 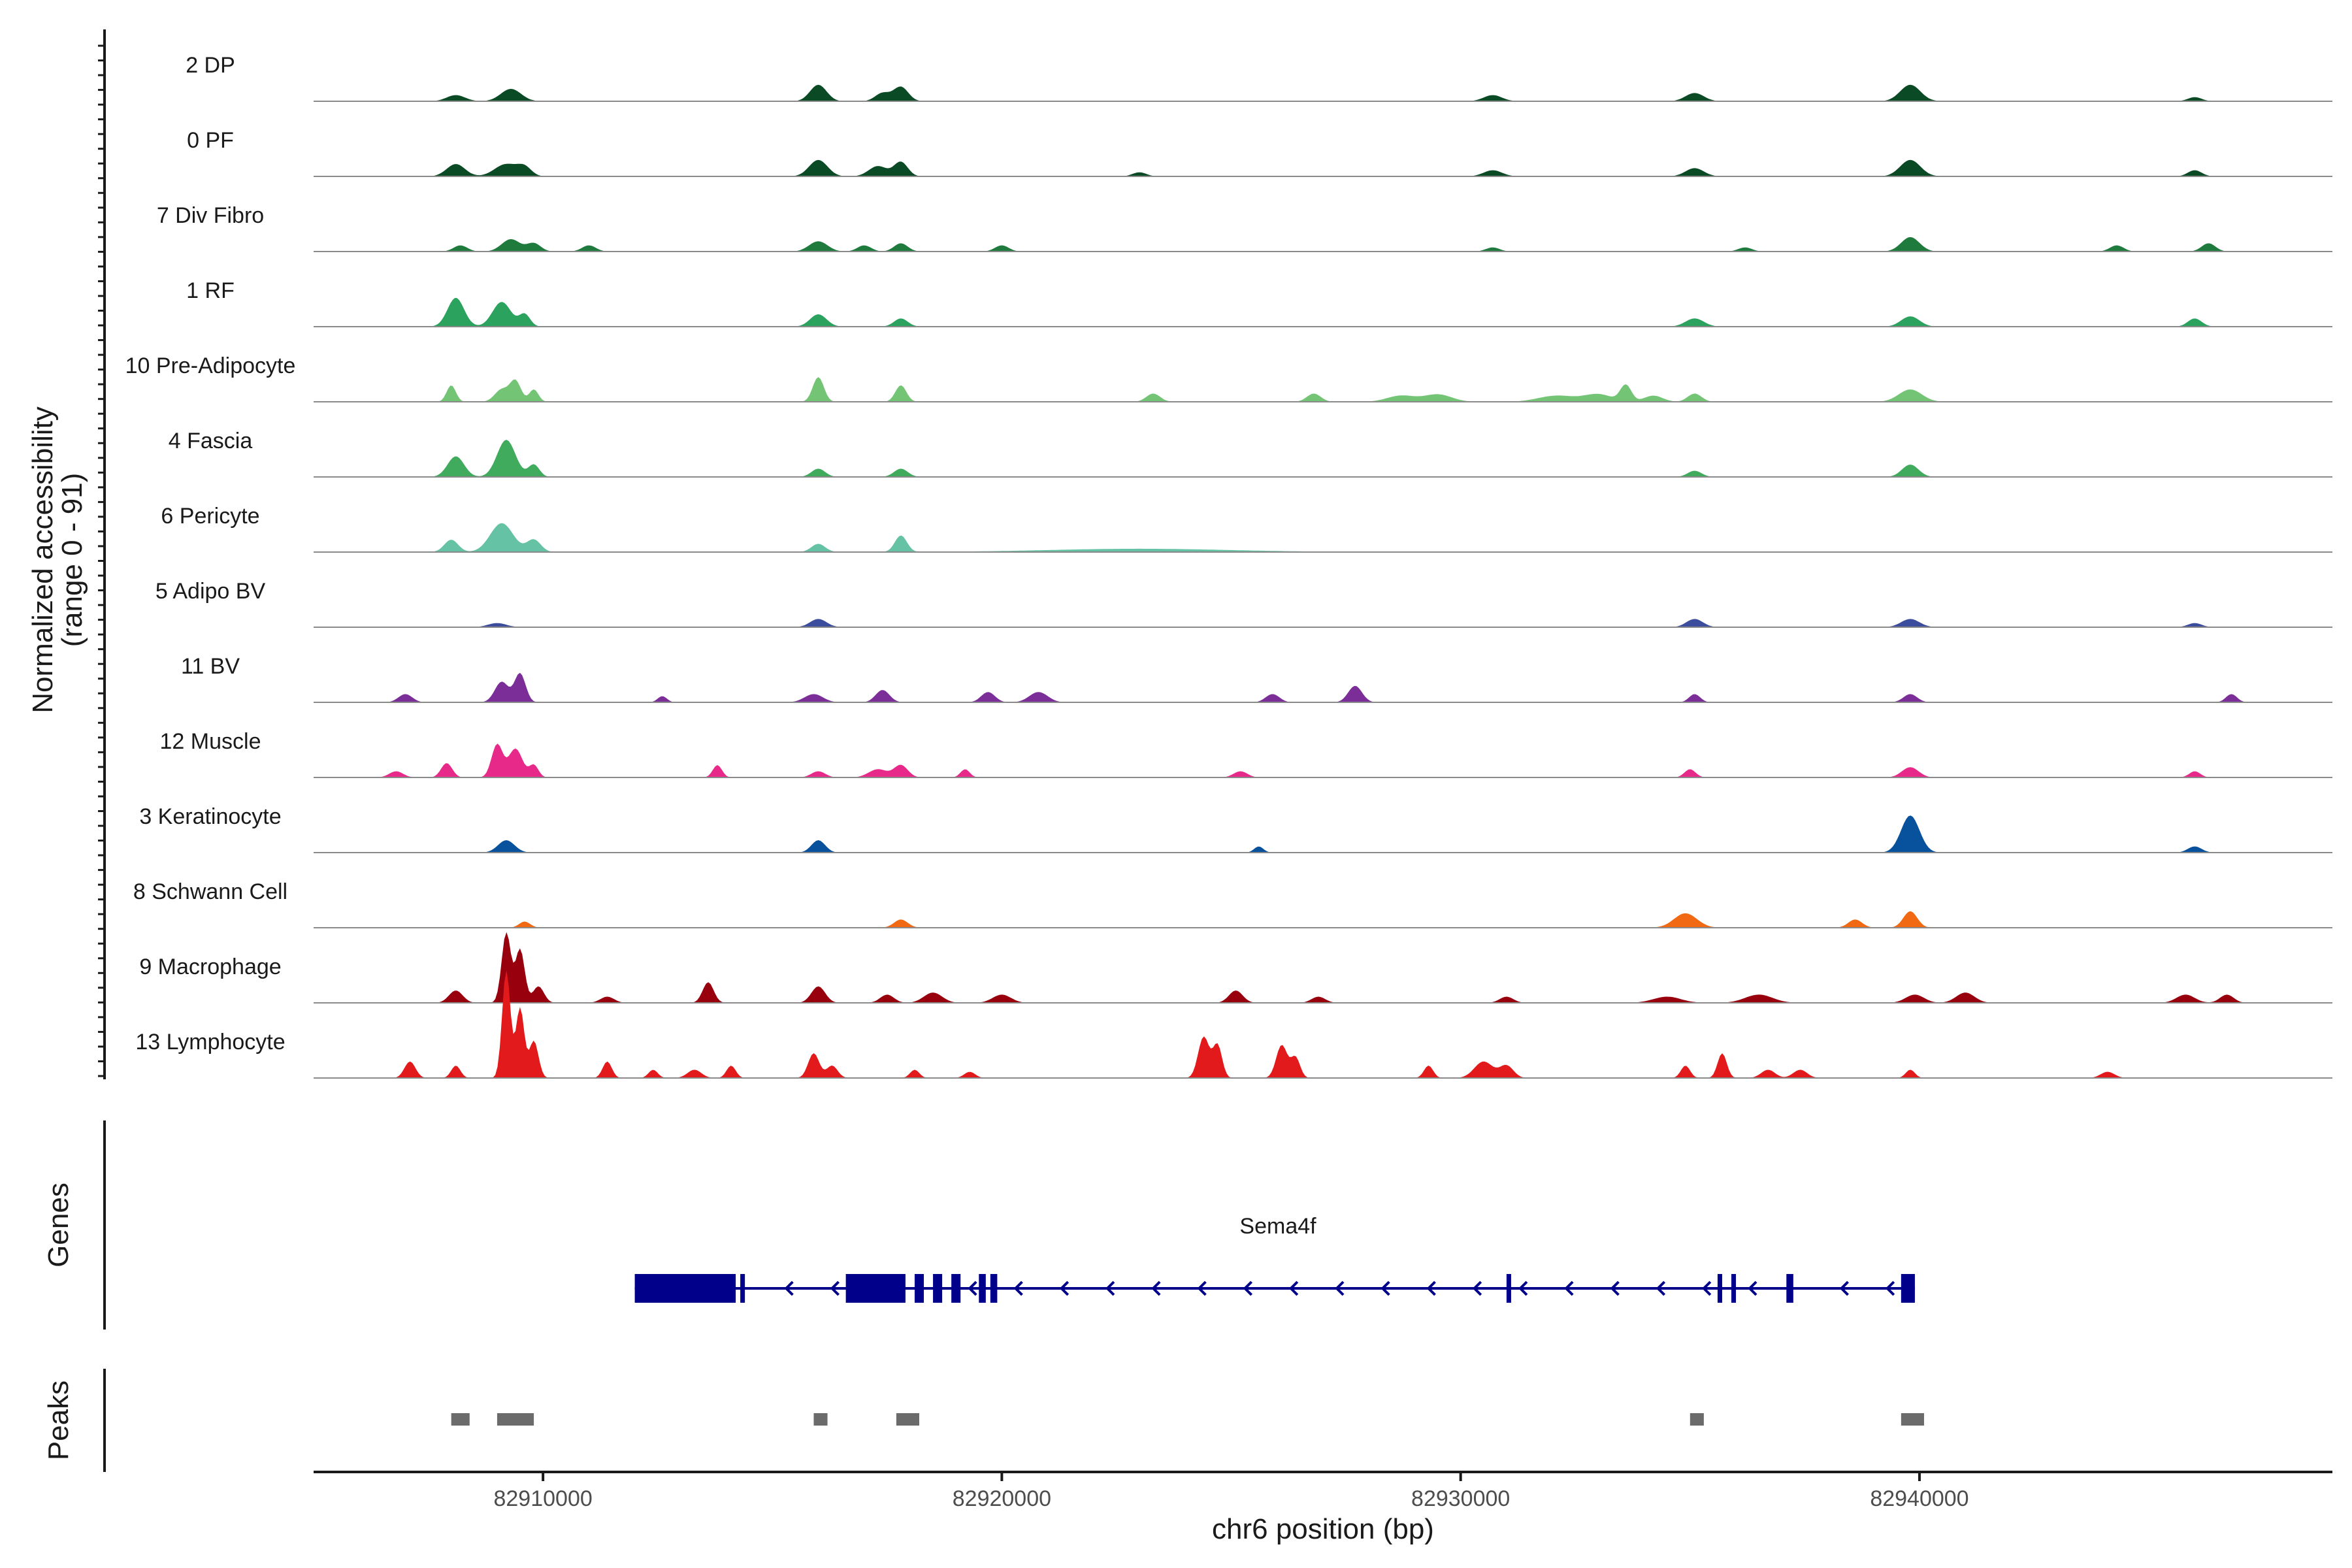 What do you see at coordinates (102, 554) in the screenshot?
I see `coverage-y-axis` at bounding box center [102, 554].